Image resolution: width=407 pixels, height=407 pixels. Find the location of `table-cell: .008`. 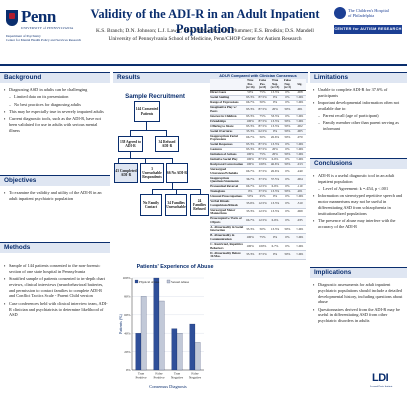

table-cell: .008 is located at coordinates (299, 94).